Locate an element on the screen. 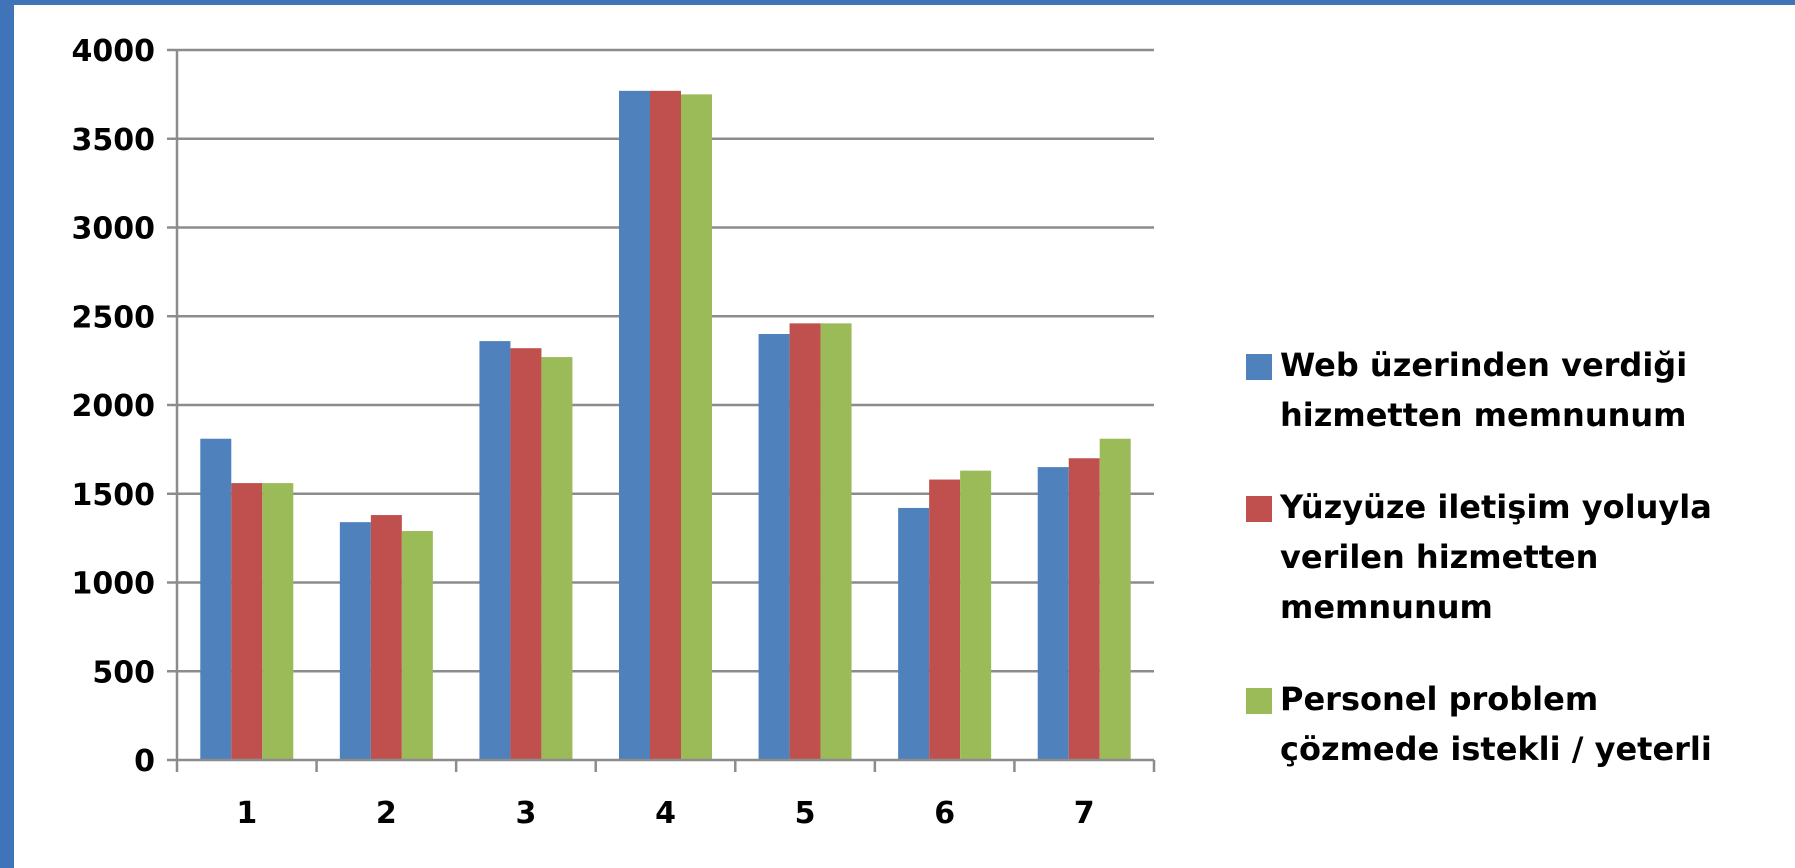 The width and height of the screenshot is (1795, 868). y-tick-label: 4000 is located at coordinates (114, 51).